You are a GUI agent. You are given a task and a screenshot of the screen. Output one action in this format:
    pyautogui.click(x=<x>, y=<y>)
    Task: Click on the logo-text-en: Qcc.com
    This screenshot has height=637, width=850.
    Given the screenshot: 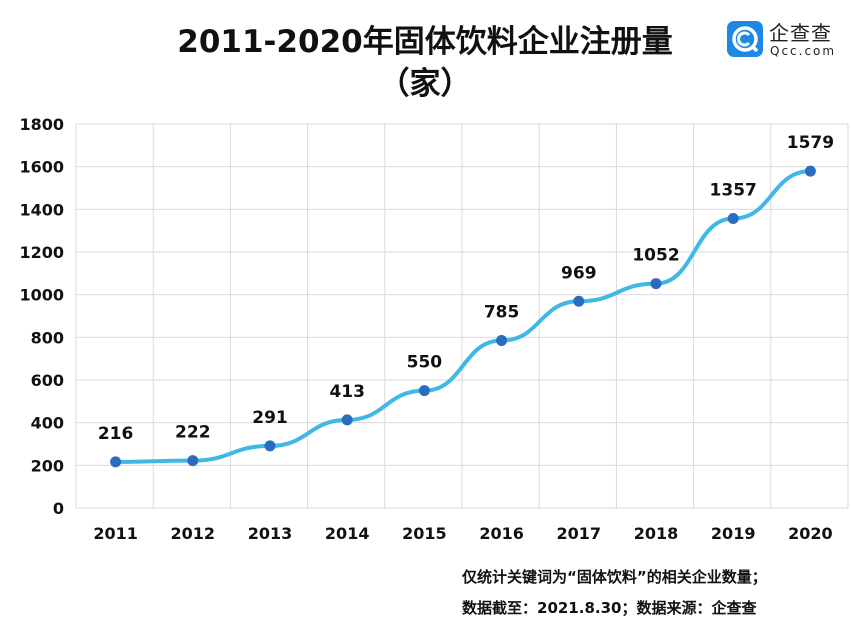 What is the action you would take?
    pyautogui.click(x=803, y=51)
    